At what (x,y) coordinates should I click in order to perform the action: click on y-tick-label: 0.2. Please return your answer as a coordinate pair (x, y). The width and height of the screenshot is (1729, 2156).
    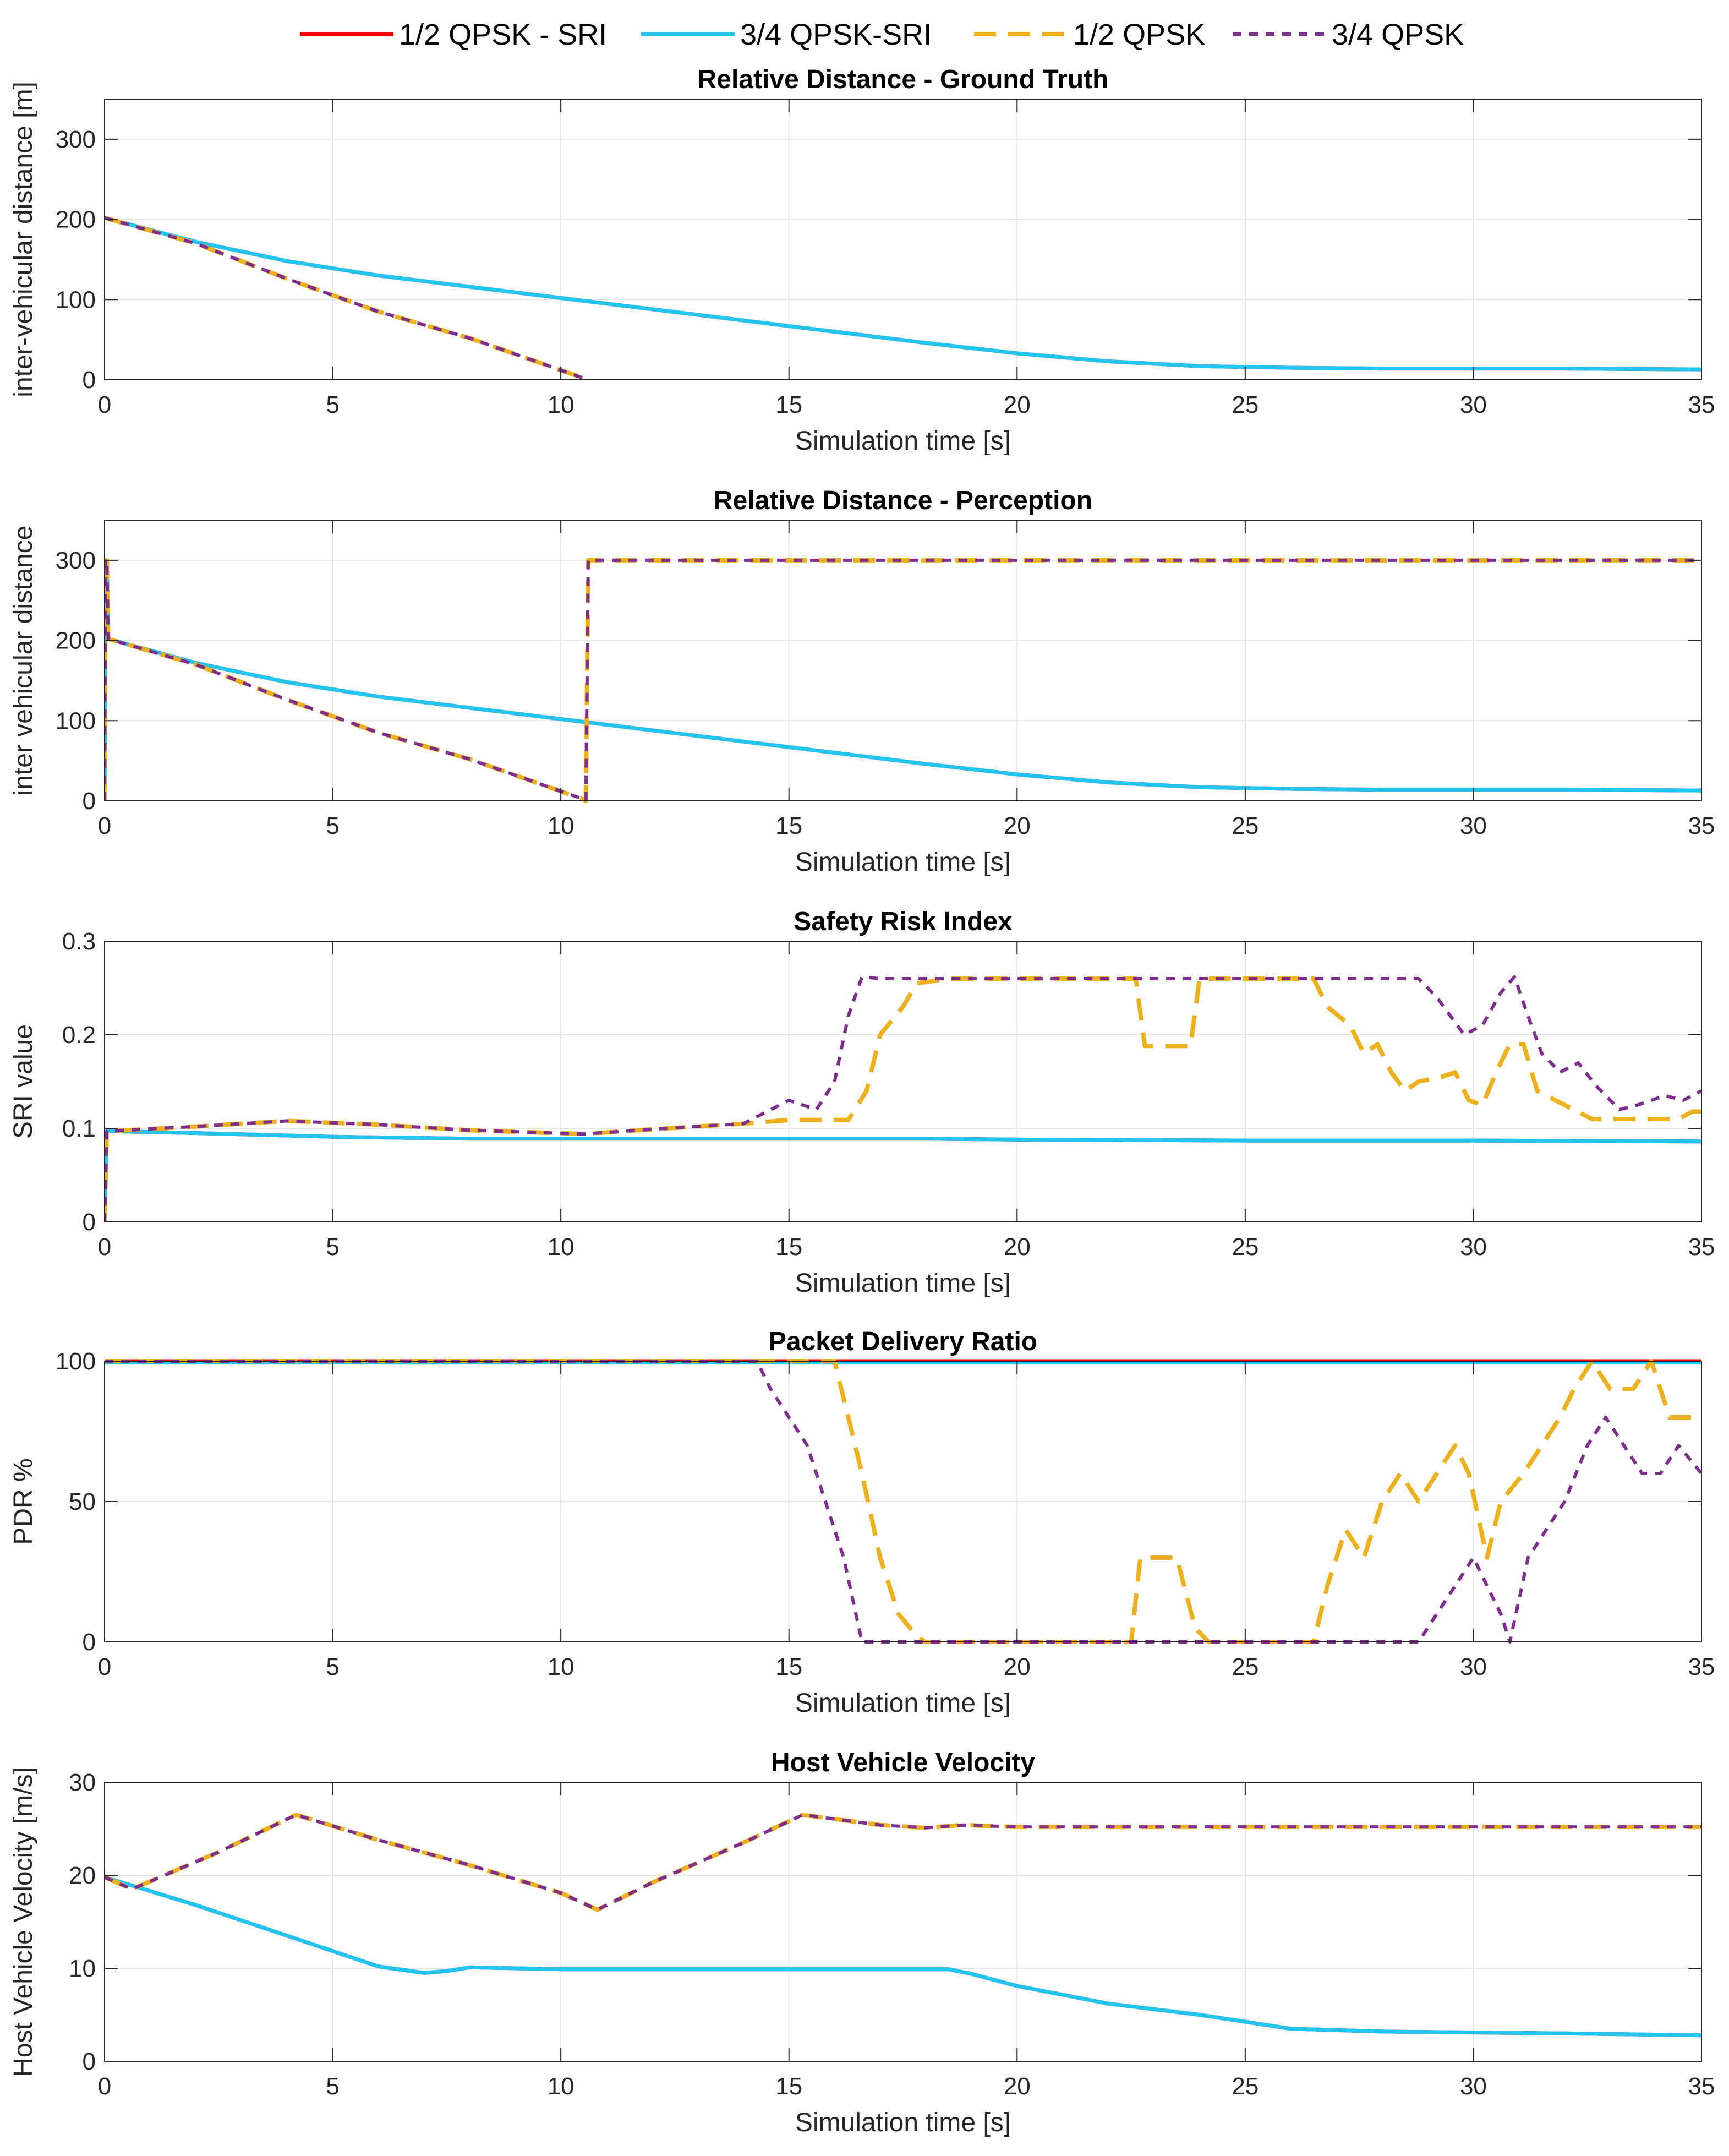
    Looking at the image, I should click on (79, 1035).